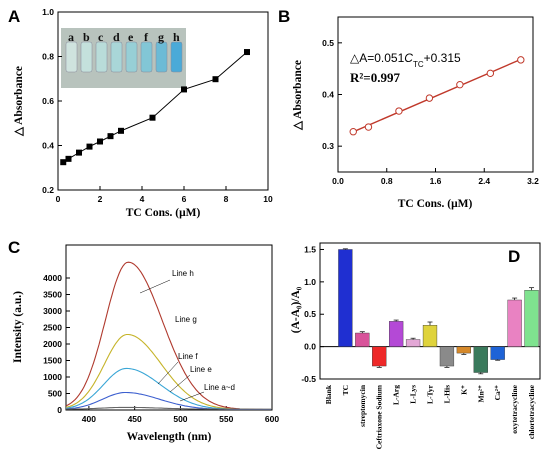  What do you see at coordinates (186, 319) in the screenshot?
I see `panel-c-series-label: Line g` at bounding box center [186, 319].